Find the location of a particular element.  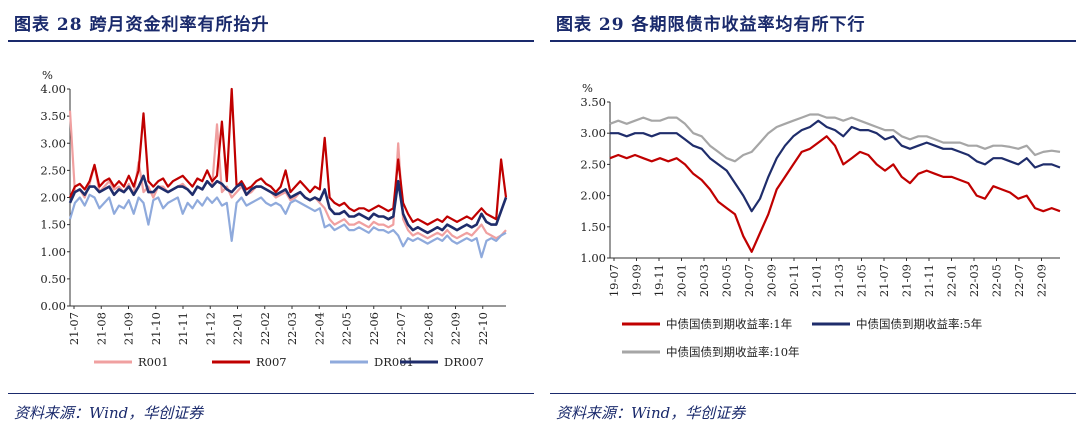

right-title-rule is located at coordinates (813, 41).